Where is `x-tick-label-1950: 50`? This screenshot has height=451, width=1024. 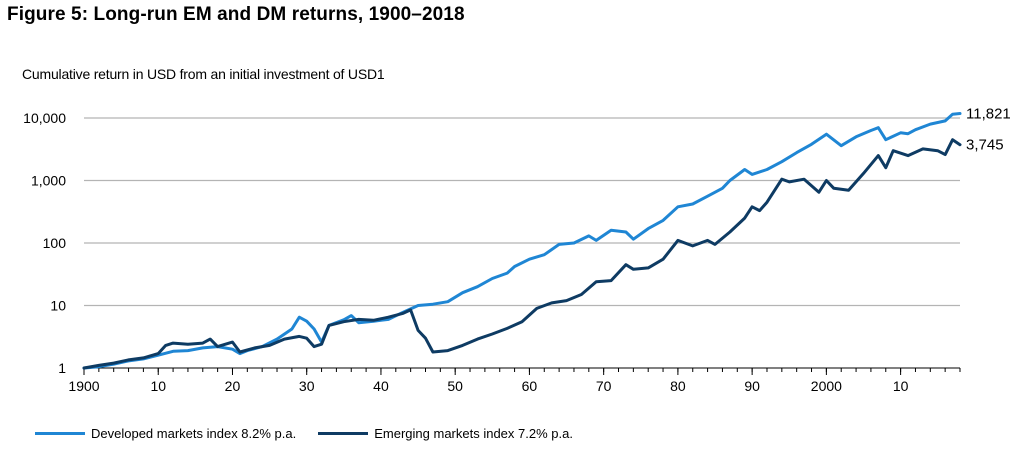
x-tick-label-1950: 50 is located at coordinates (455, 386).